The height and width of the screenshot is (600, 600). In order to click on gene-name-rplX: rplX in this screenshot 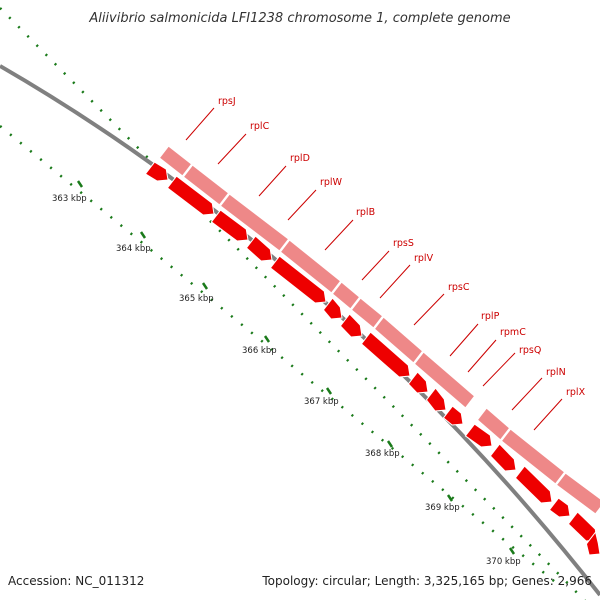, I will do `click(576, 392)`.